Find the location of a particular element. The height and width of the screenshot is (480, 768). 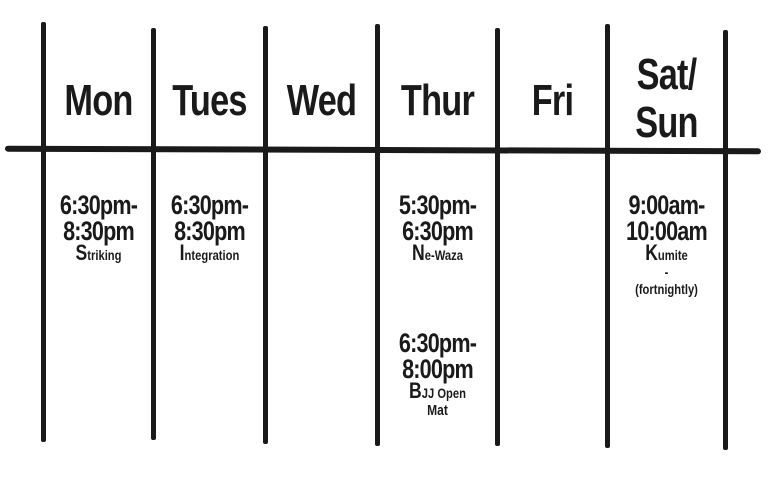

day-fri: Fri is located at coordinates (552, 100).